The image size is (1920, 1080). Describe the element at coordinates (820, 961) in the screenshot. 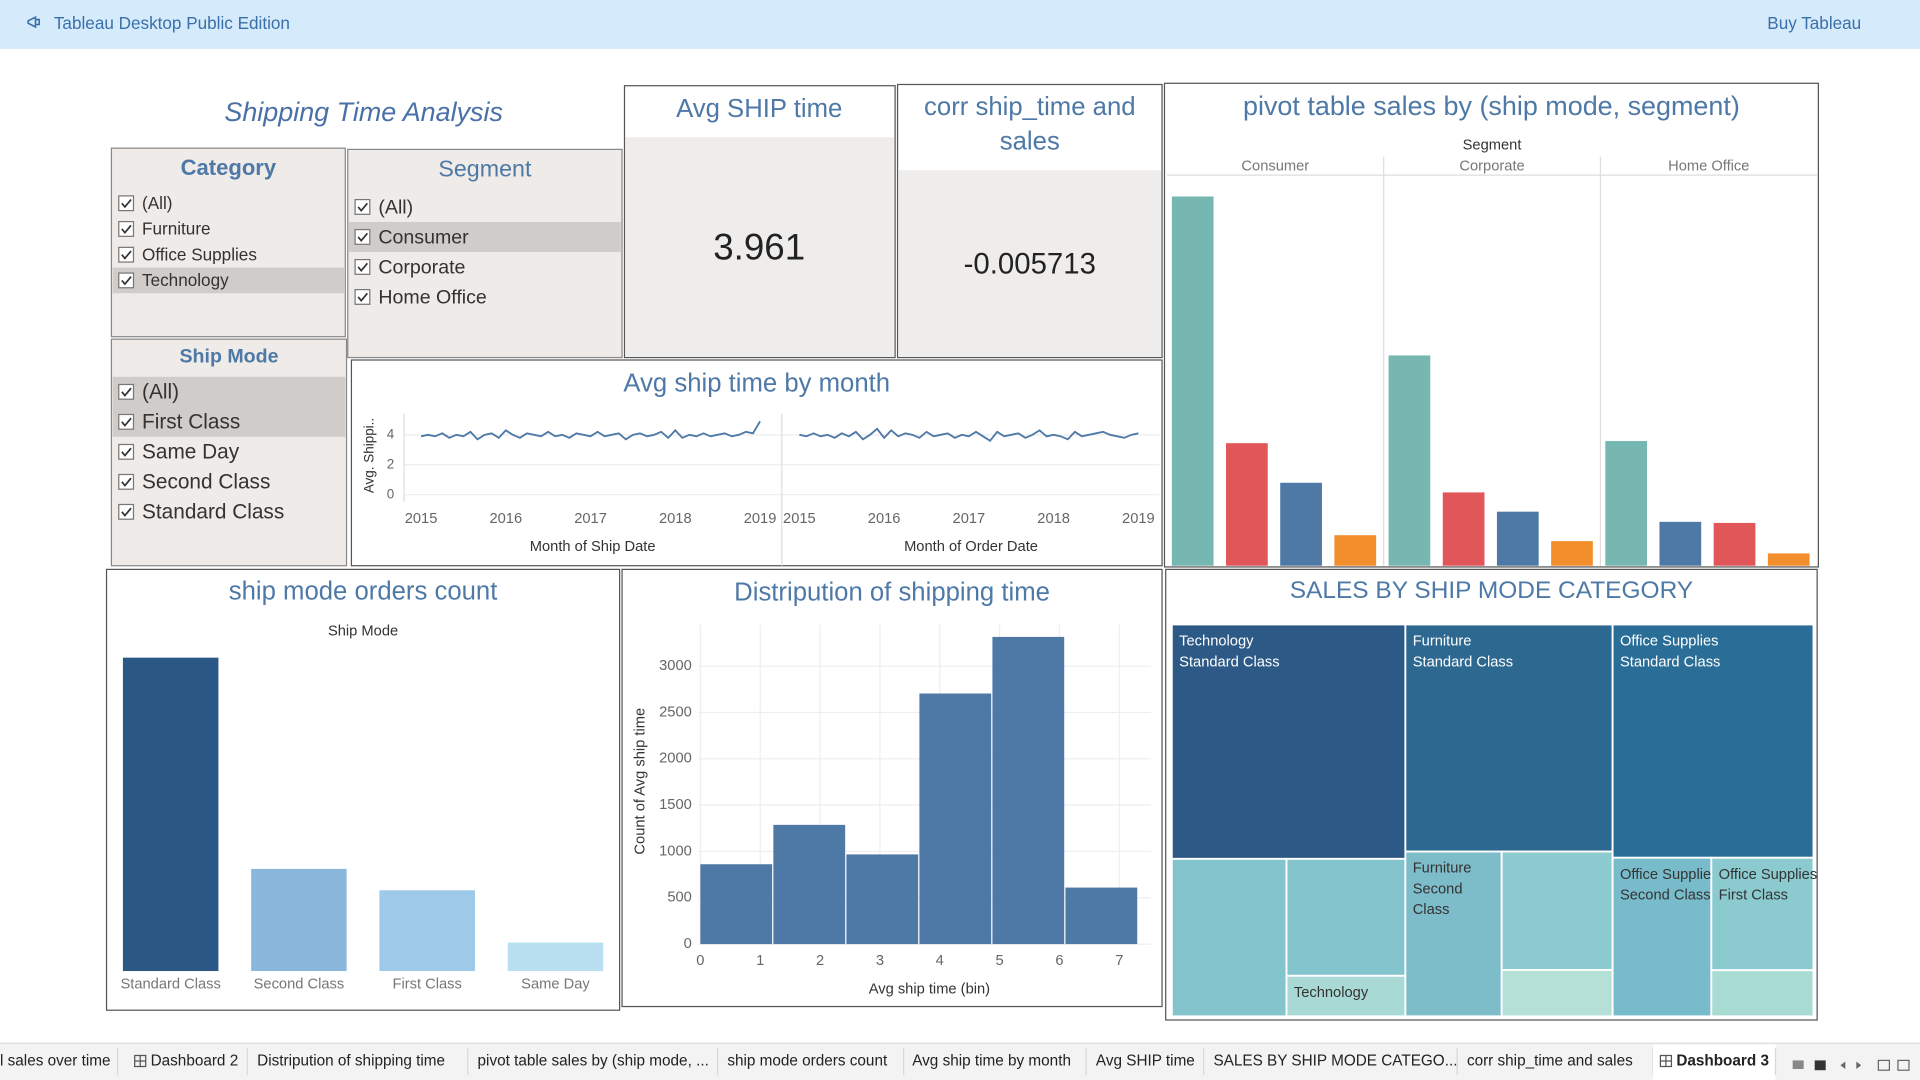

I see `x-tick-label: 2` at that location.